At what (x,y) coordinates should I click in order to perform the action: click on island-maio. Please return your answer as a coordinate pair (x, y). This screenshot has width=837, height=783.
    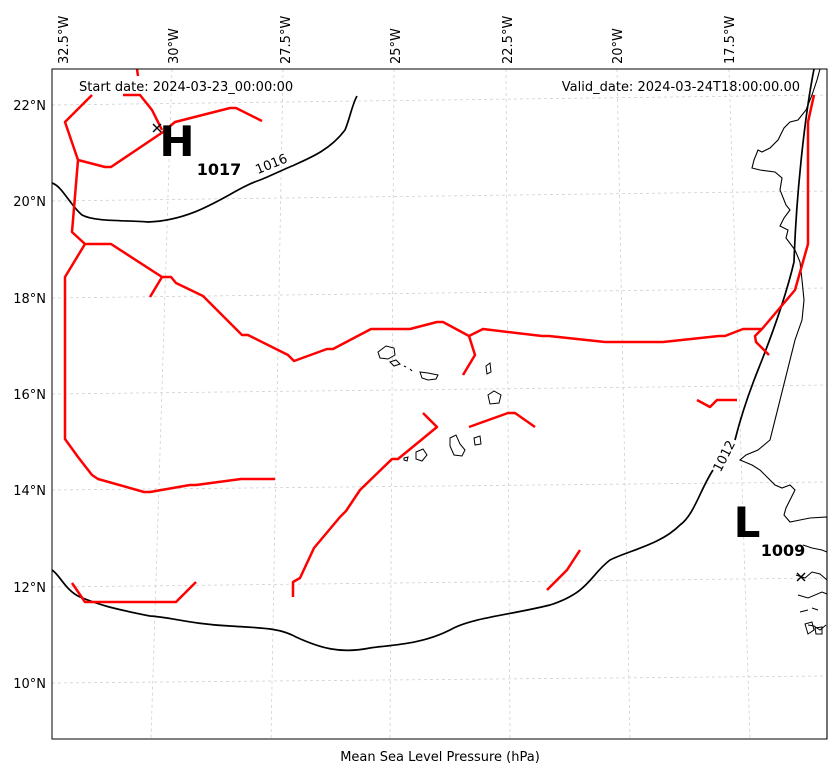
    Looking at the image, I should click on (477, 440).